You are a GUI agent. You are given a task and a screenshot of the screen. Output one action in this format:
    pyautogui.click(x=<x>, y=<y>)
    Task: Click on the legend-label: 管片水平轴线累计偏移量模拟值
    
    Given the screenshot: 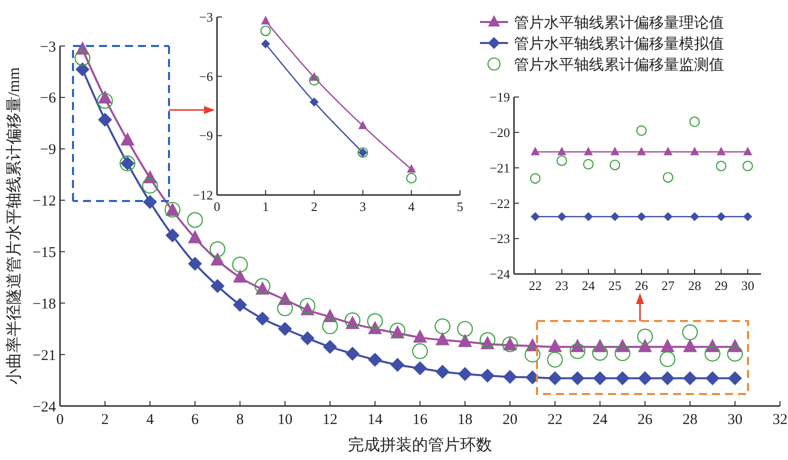 What is the action you would take?
    pyautogui.click(x=619, y=43)
    